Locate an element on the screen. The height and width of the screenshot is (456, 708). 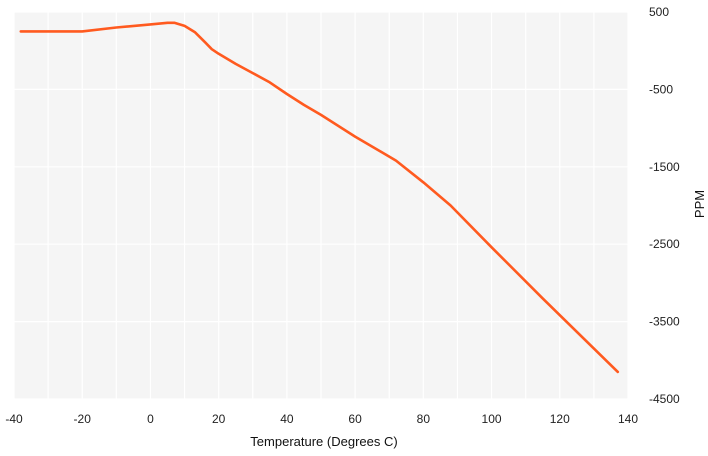
x-tick-label: -20 is located at coordinates (83, 419).